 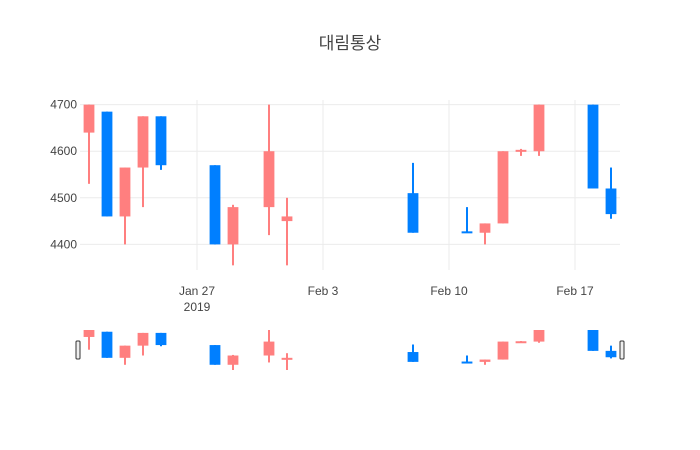 I want to click on range-slider, so click(x=350, y=350).